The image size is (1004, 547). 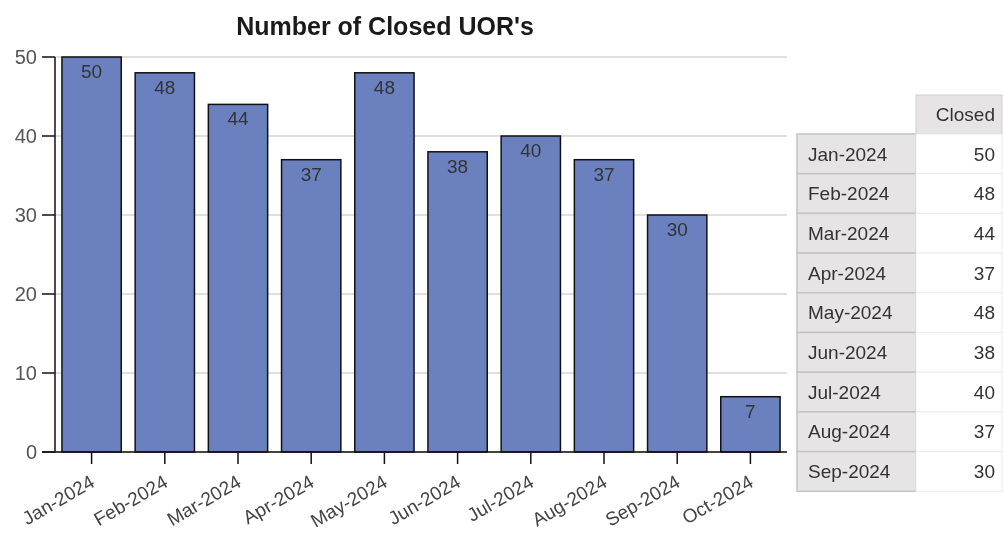 What do you see at coordinates (25, 373) in the screenshot?
I see `y-tick-label: 10` at bounding box center [25, 373].